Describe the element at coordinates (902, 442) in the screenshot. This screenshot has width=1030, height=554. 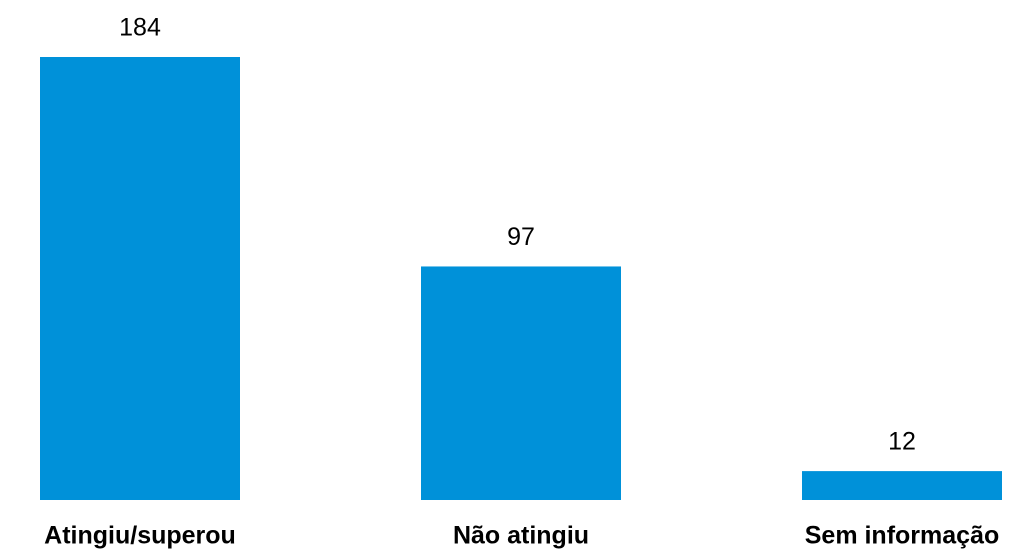
I see `value-label: 12` at that location.